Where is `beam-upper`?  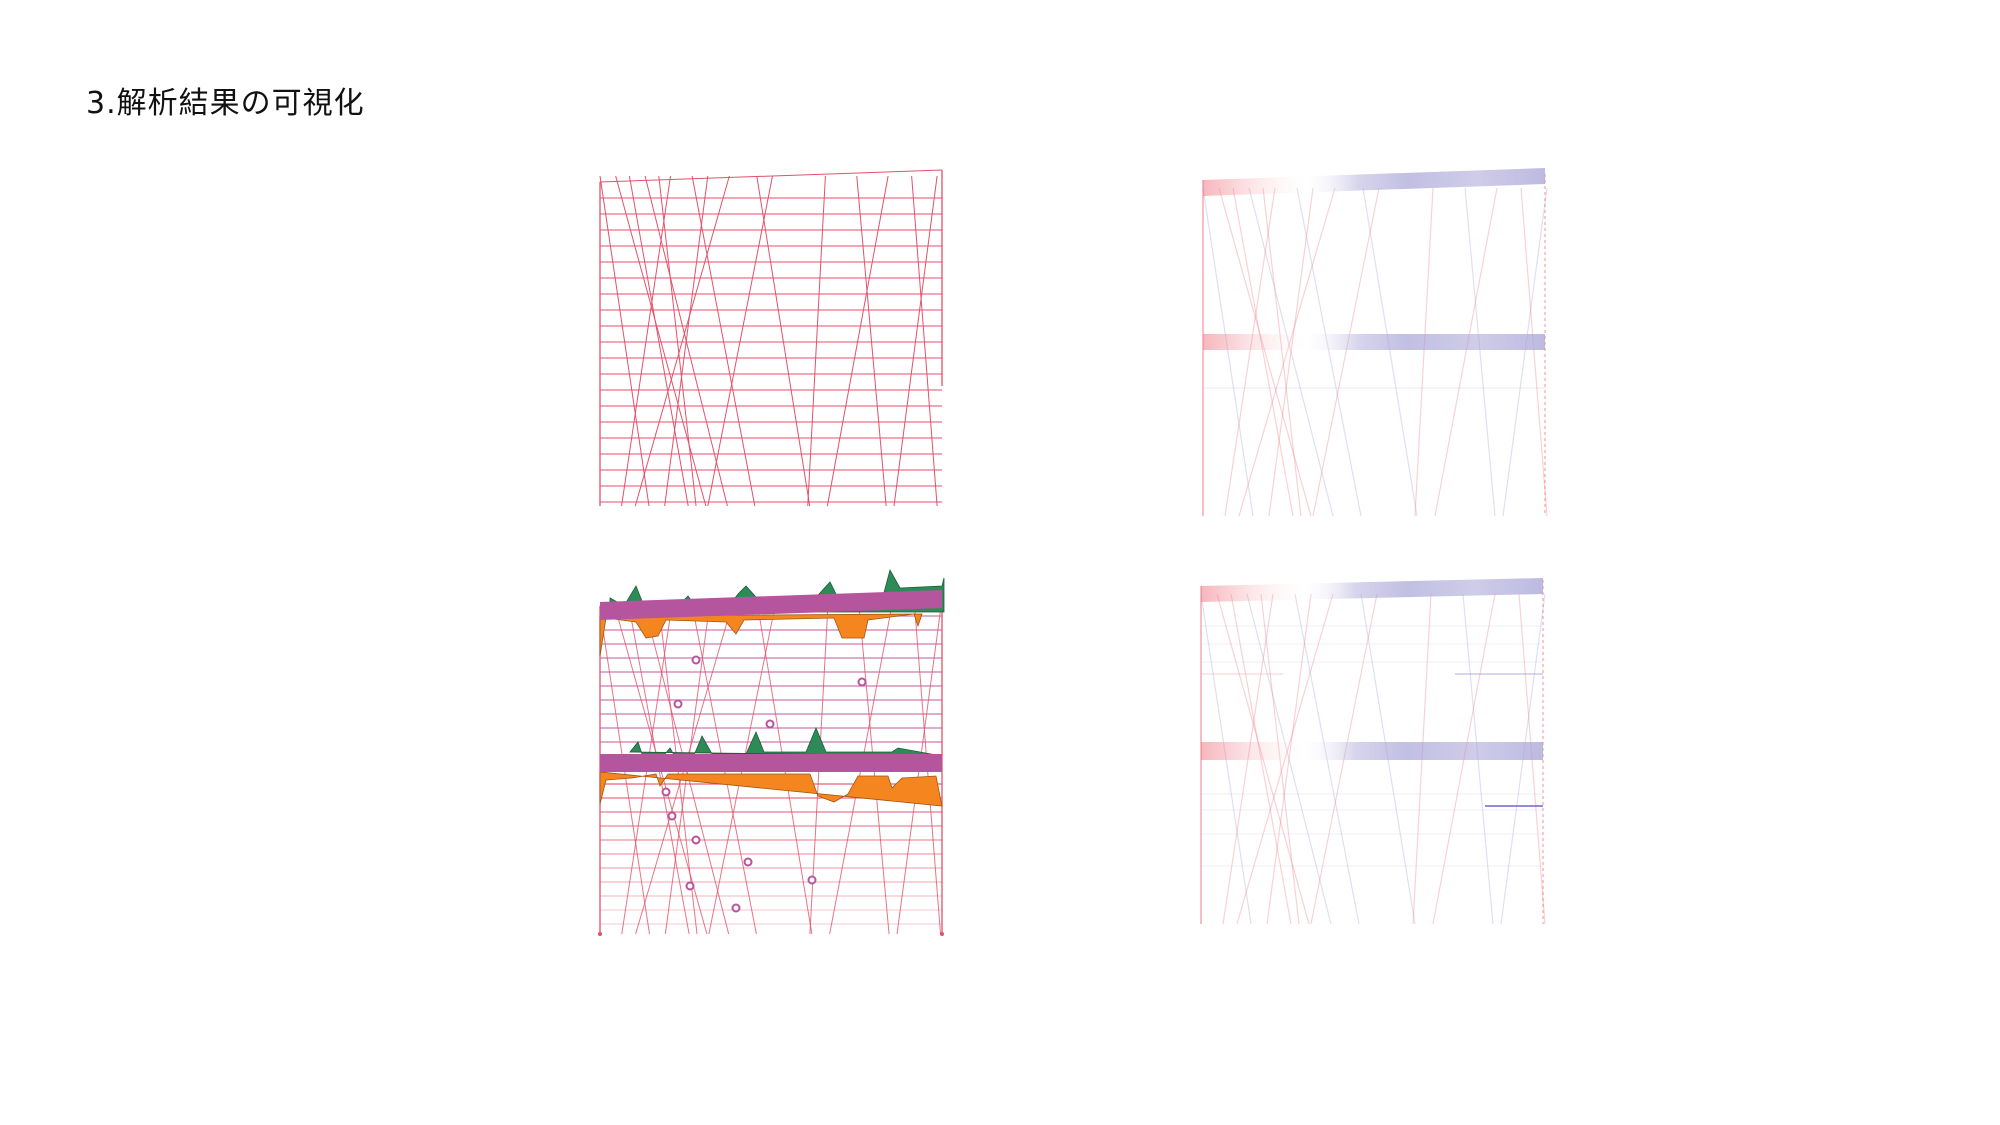 beam-upper is located at coordinates (771, 605).